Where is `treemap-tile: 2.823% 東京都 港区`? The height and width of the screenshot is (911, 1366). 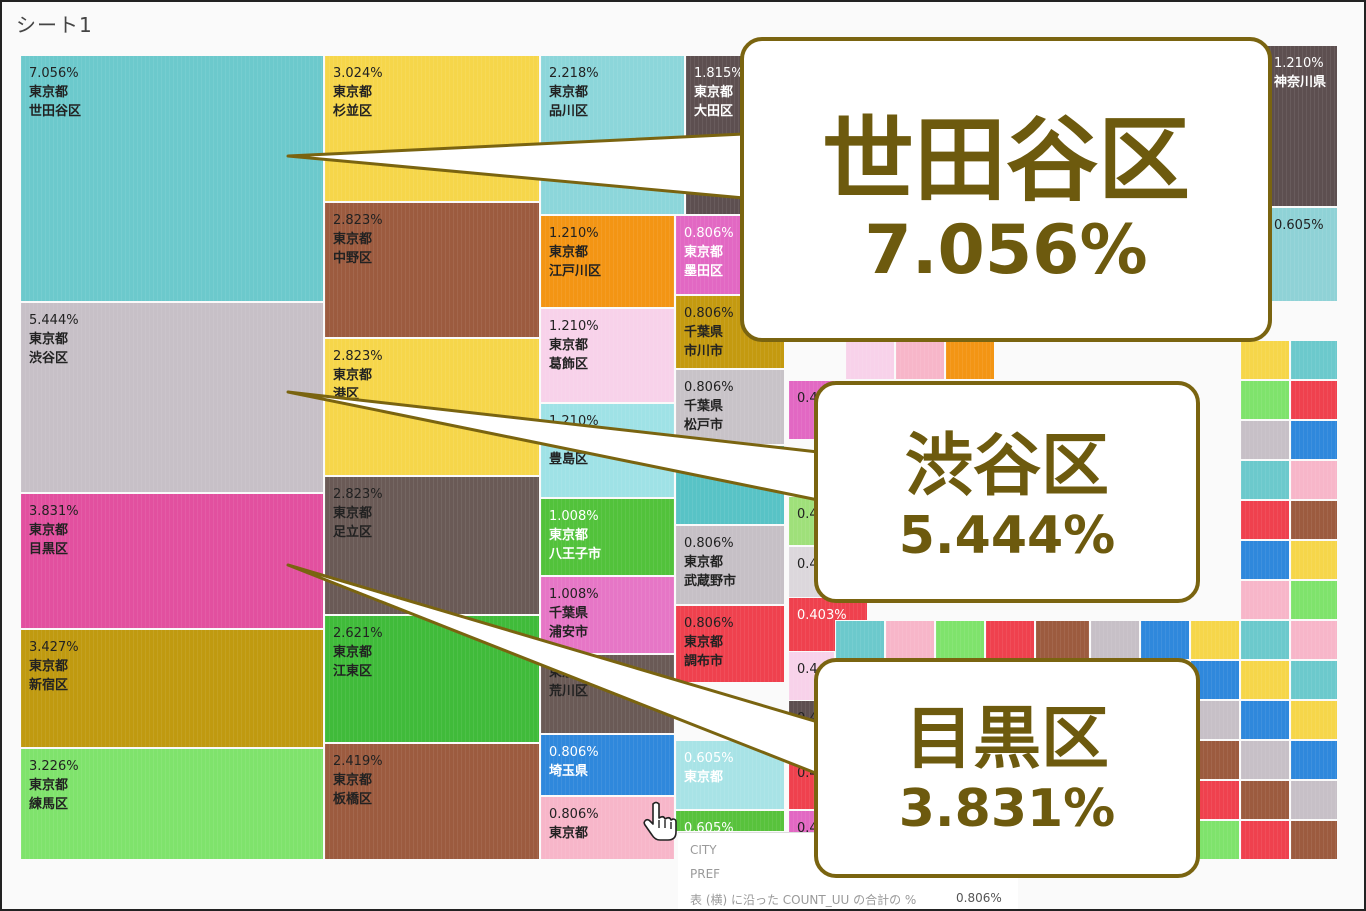 treemap-tile: 2.823% 東京都 港区 is located at coordinates (432, 407).